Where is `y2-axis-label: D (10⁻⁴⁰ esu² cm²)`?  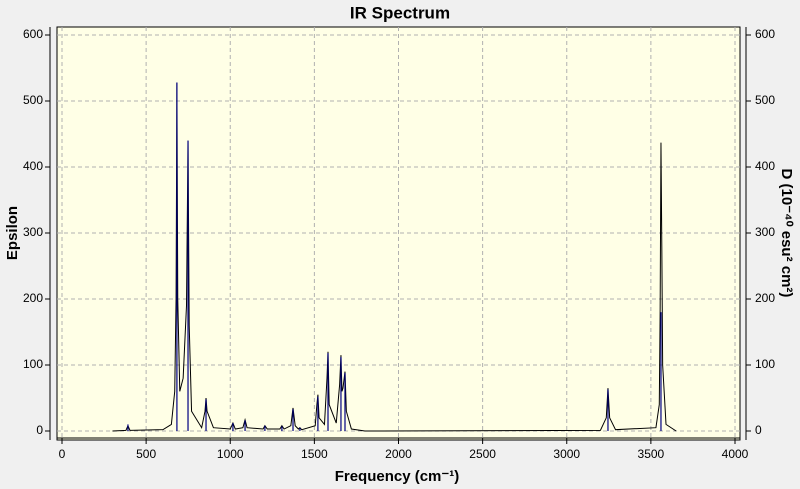 y2-axis-label: D (10⁻⁴⁰ esu² cm²) is located at coordinates (786, 233).